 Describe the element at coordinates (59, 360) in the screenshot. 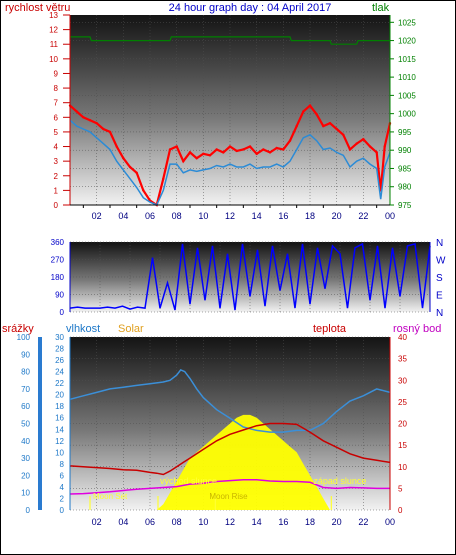

I see `humidity-tick-label: 26` at that location.